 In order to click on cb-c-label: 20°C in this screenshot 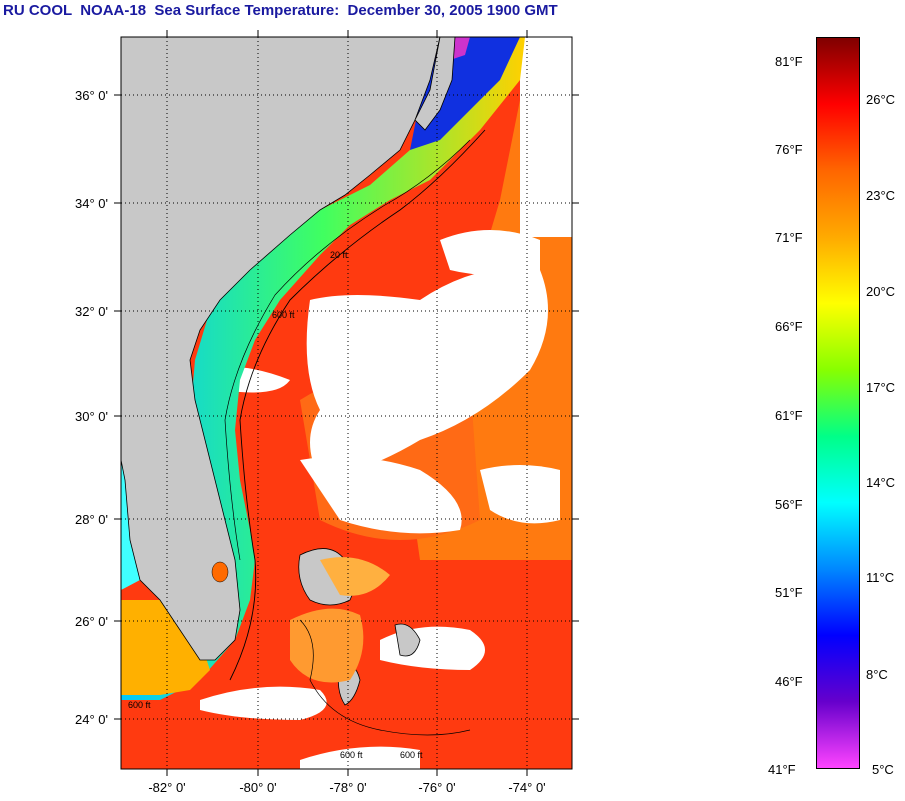, I will do `click(881, 291)`.